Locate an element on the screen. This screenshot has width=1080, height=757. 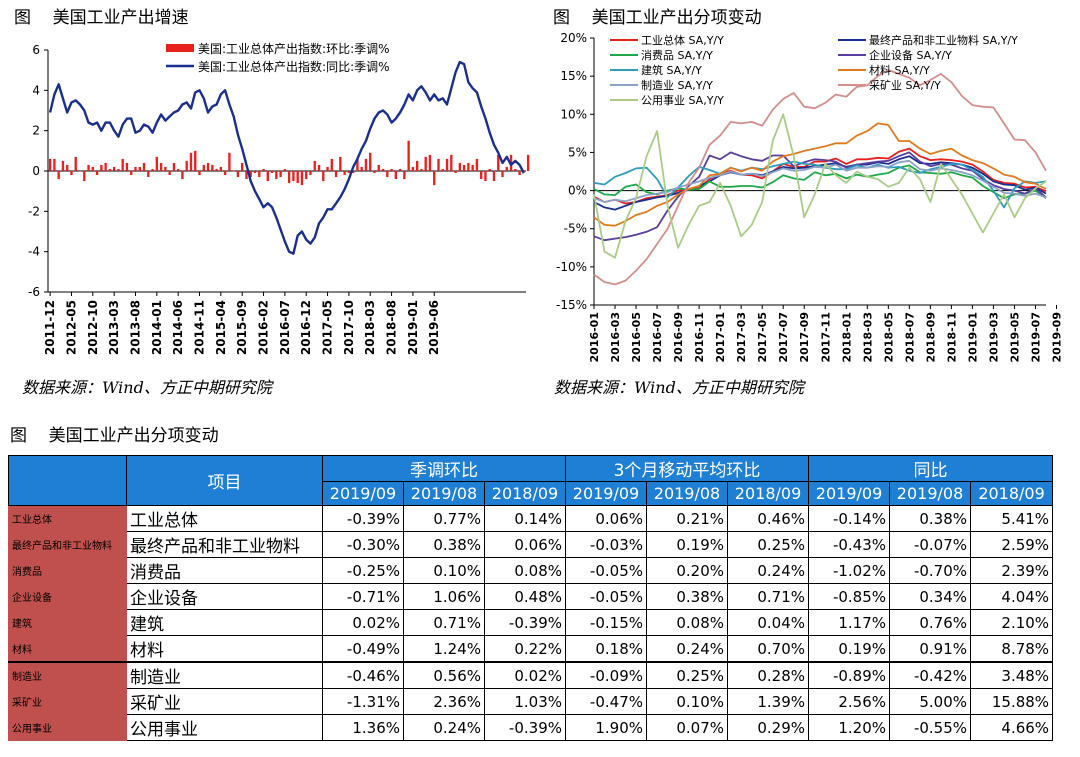
x-tick-label: 2019-01 is located at coordinates (413, 327).